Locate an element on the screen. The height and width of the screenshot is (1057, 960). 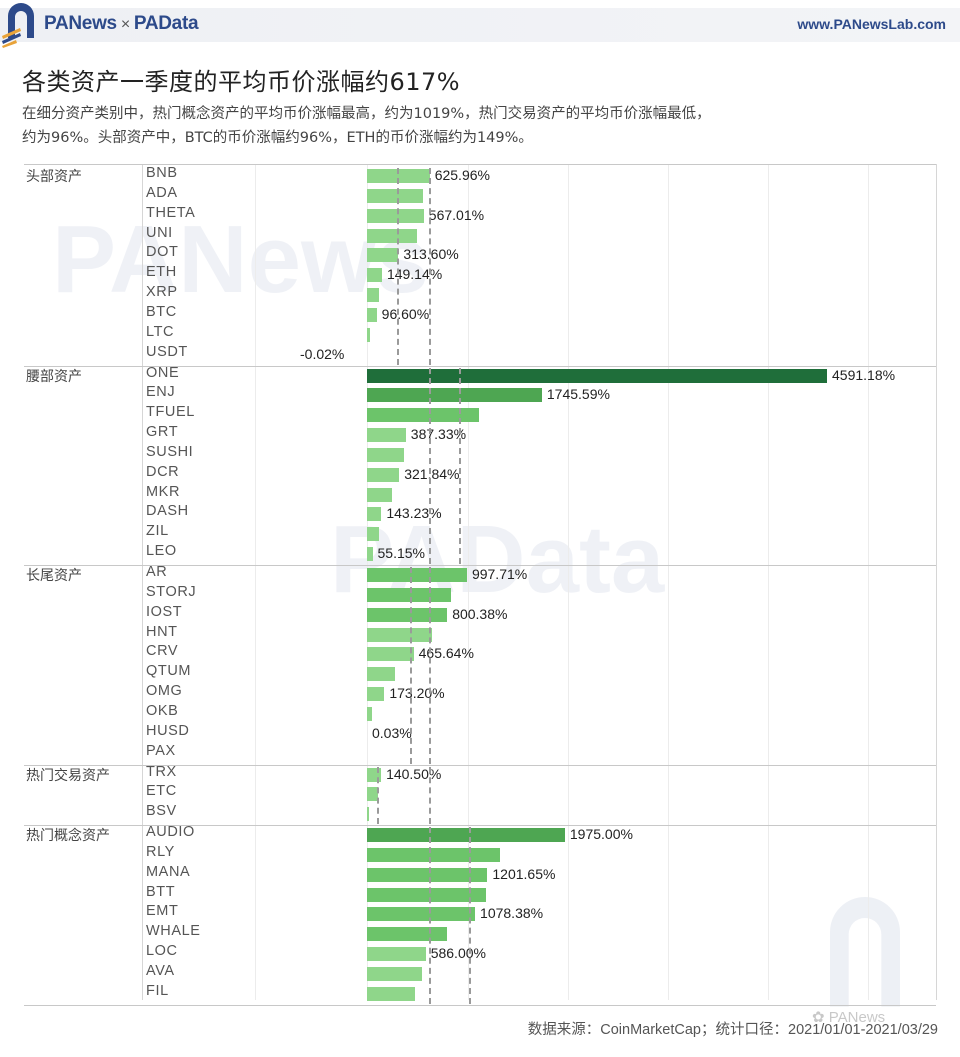
row-label: RLY is located at coordinates (160, 851).